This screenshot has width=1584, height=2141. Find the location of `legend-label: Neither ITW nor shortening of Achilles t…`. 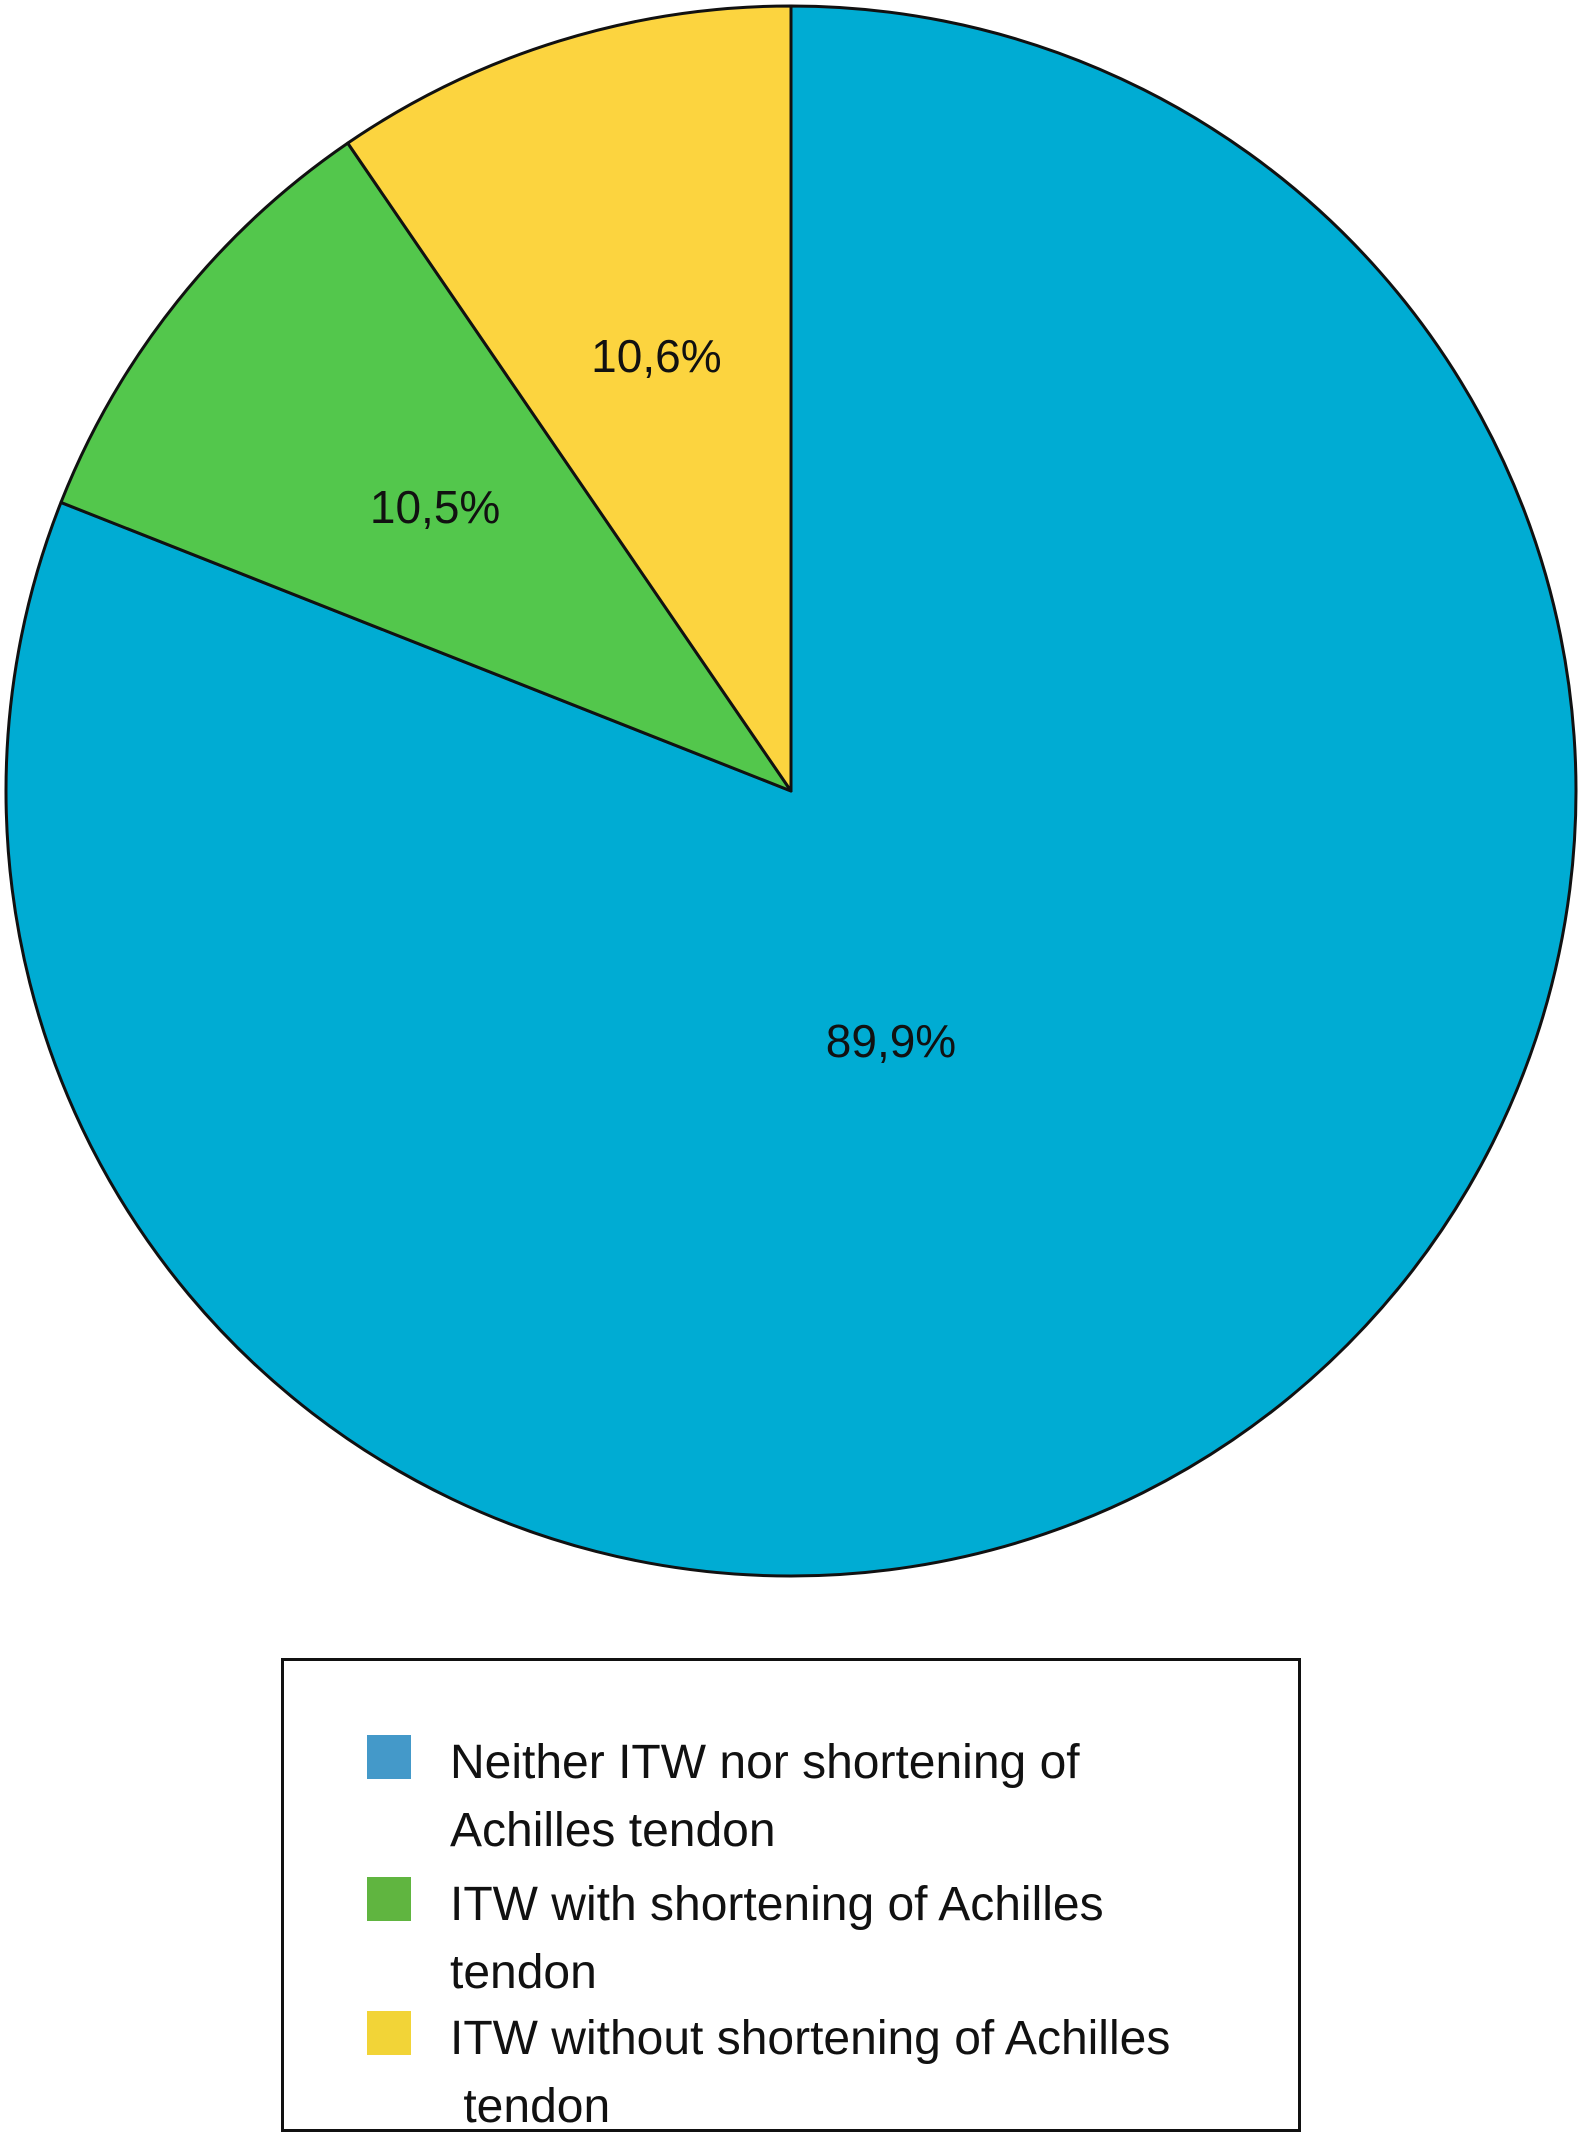

legend-label: Neither ITW nor shortening of Achilles t… is located at coordinates (765, 1796).